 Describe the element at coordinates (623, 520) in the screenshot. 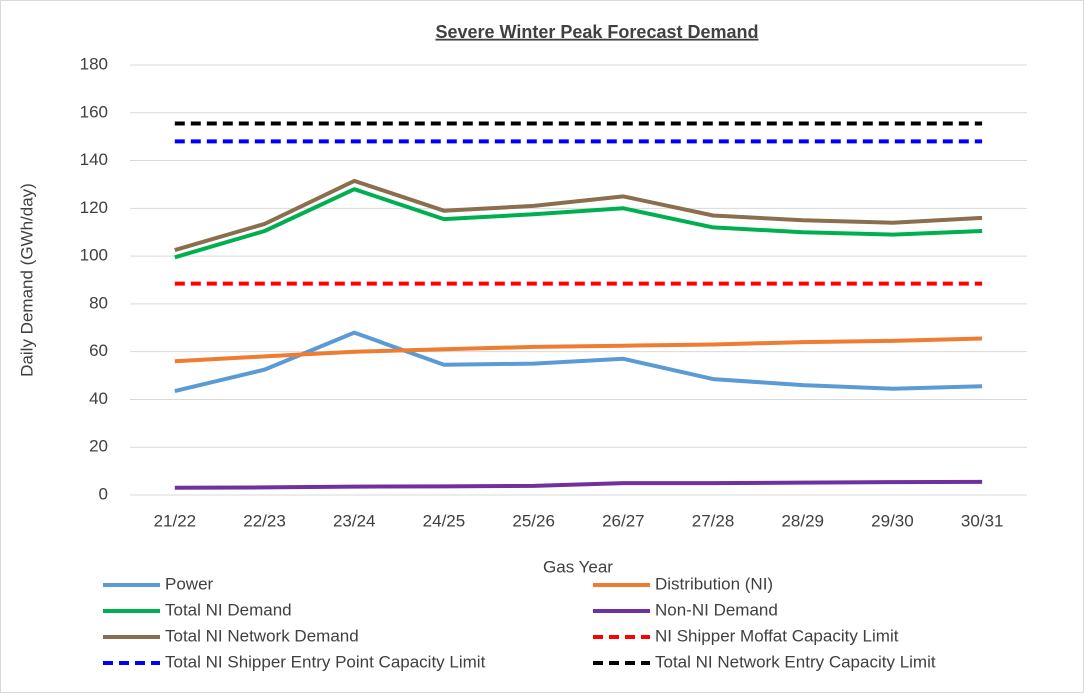

I see `x-tick-label: 26/27` at that location.